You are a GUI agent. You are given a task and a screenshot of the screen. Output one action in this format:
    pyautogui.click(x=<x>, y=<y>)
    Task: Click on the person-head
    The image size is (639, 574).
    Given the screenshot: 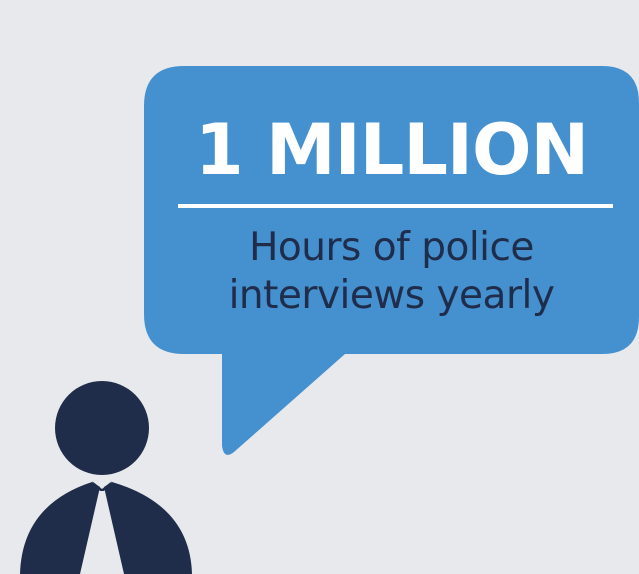 What is the action you would take?
    pyautogui.click(x=102, y=428)
    